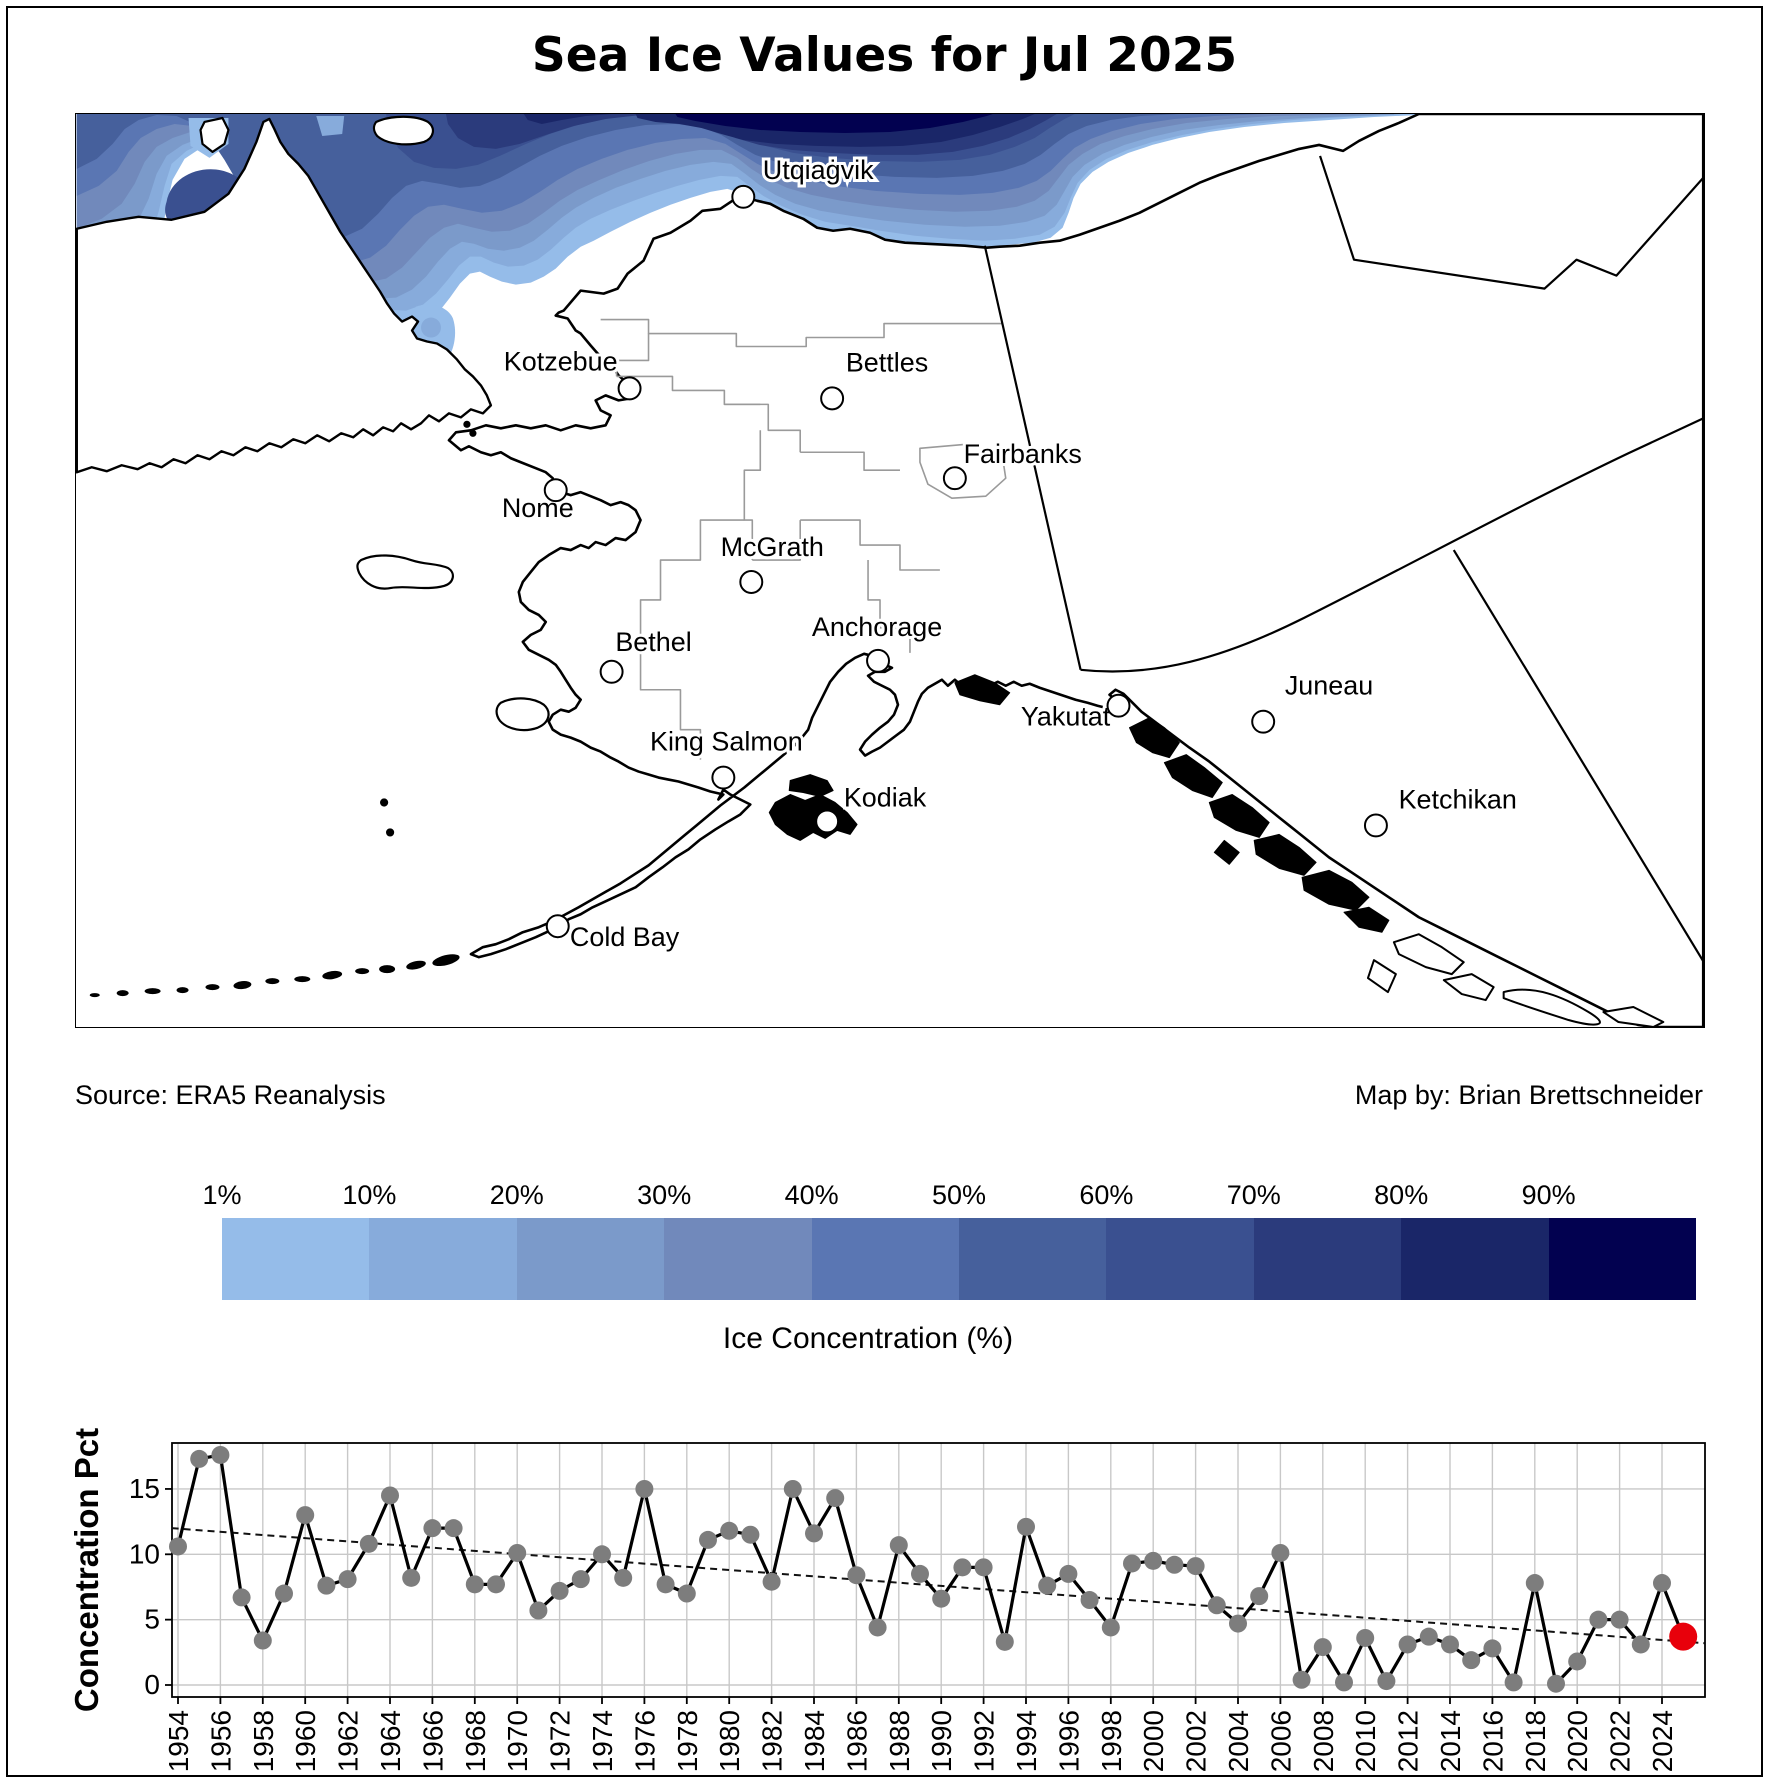 The width and height of the screenshot is (1769, 1783). What do you see at coordinates (284, 295) in the screenshot?
I see `chukotka-landmass` at bounding box center [284, 295].